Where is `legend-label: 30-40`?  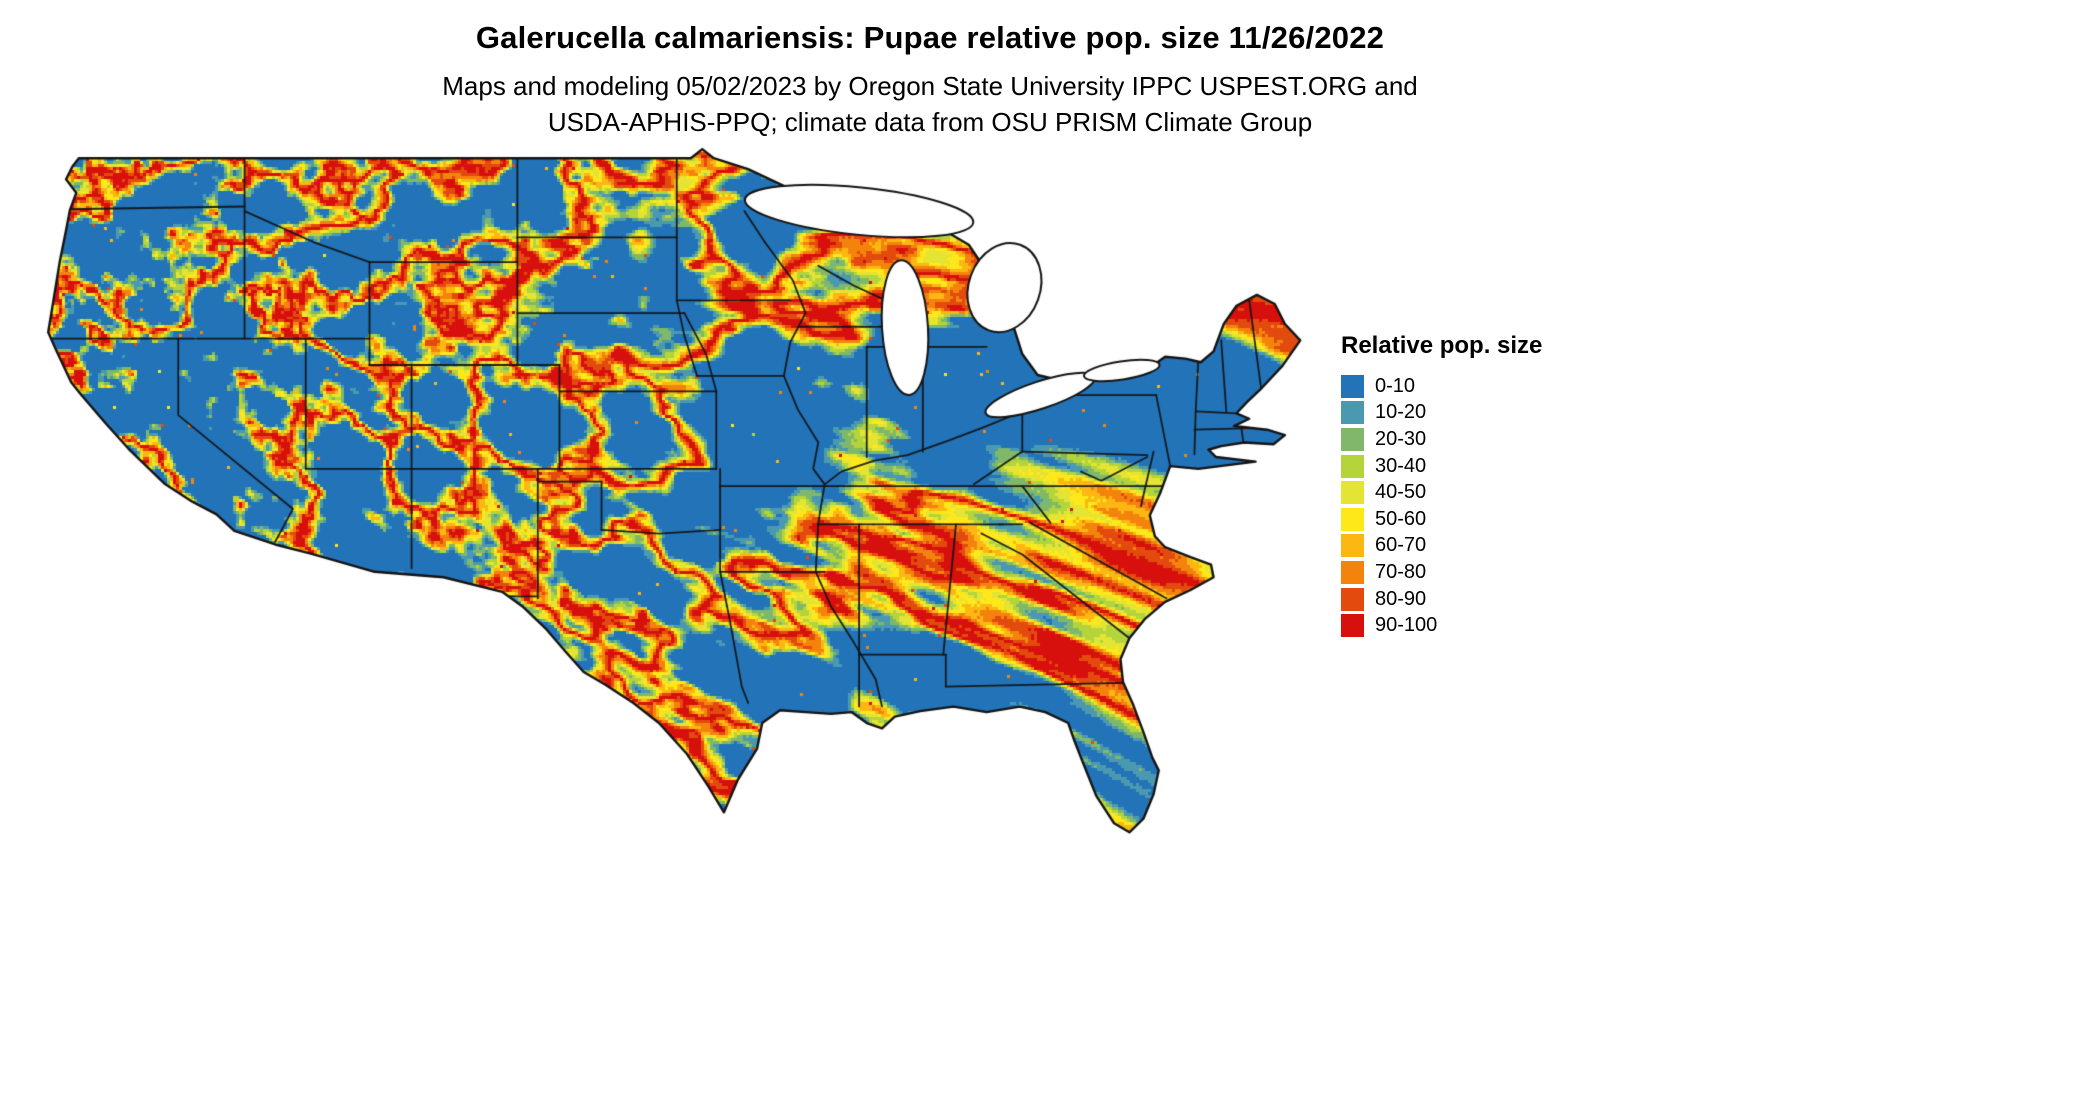
legend-label: 30-40 is located at coordinates (1401, 465).